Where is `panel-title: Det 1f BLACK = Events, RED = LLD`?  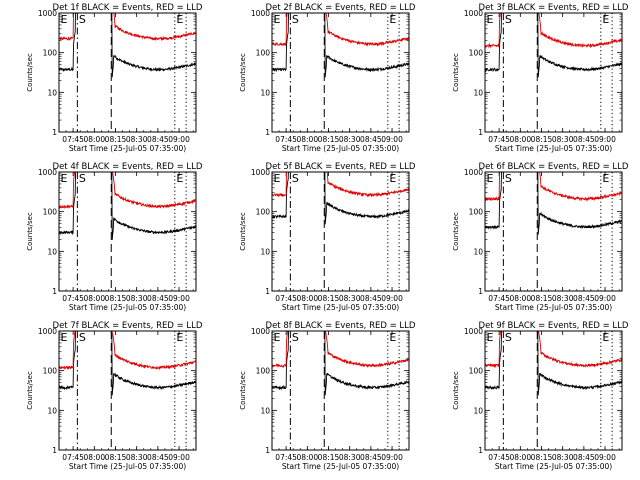 panel-title: Det 1f BLACK = Events, RED = LLD is located at coordinates (128, 8).